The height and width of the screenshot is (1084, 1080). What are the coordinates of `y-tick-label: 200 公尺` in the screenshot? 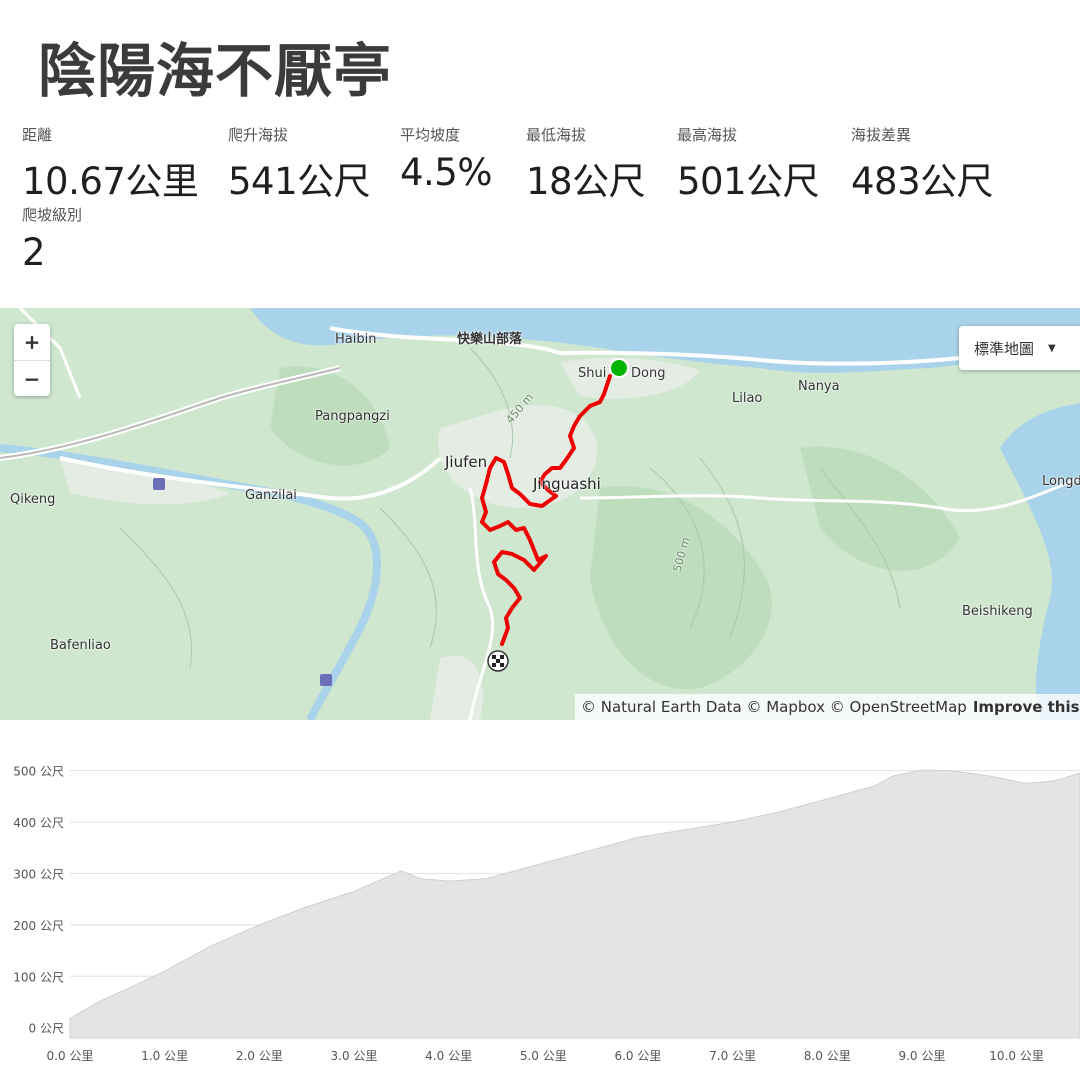 It's located at (38, 926).